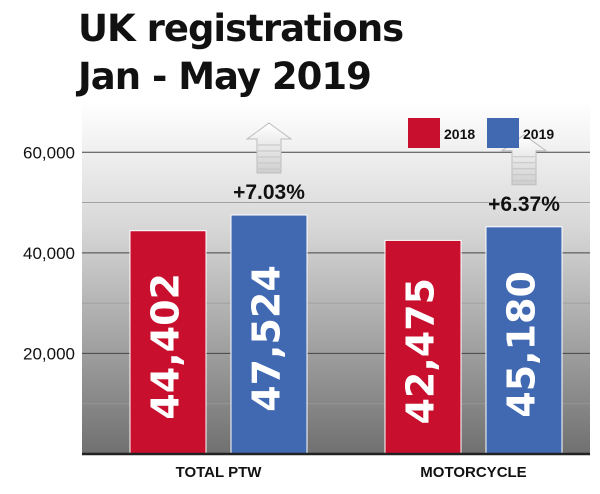 The image size is (600, 494). I want to click on bar-2019, so click(269, 334).